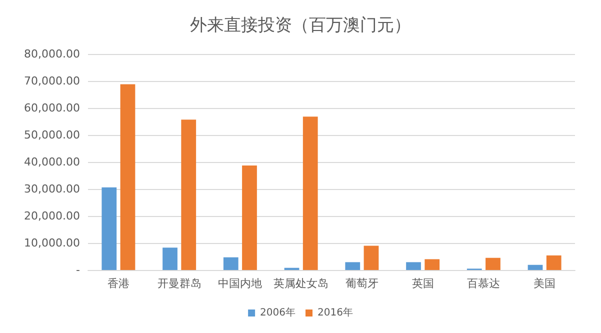 The height and width of the screenshot is (333, 601). What do you see at coordinates (240, 283) in the screenshot?
I see `x-tick-label: 中国内地` at bounding box center [240, 283].